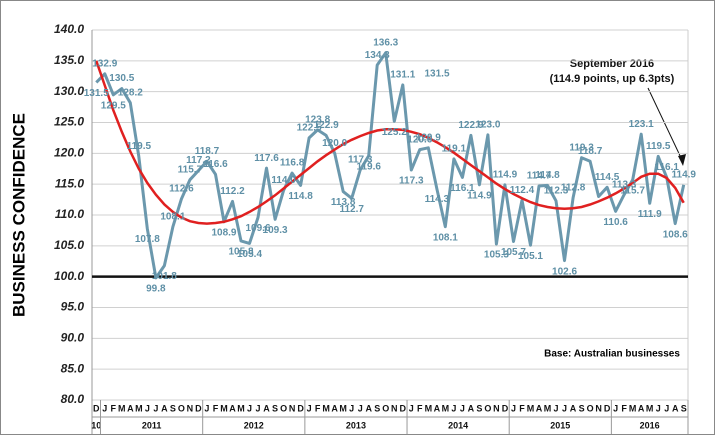 The image size is (715, 435). Describe the element at coordinates (458, 425) in the screenshot. I see `year-label: 2014` at that location.